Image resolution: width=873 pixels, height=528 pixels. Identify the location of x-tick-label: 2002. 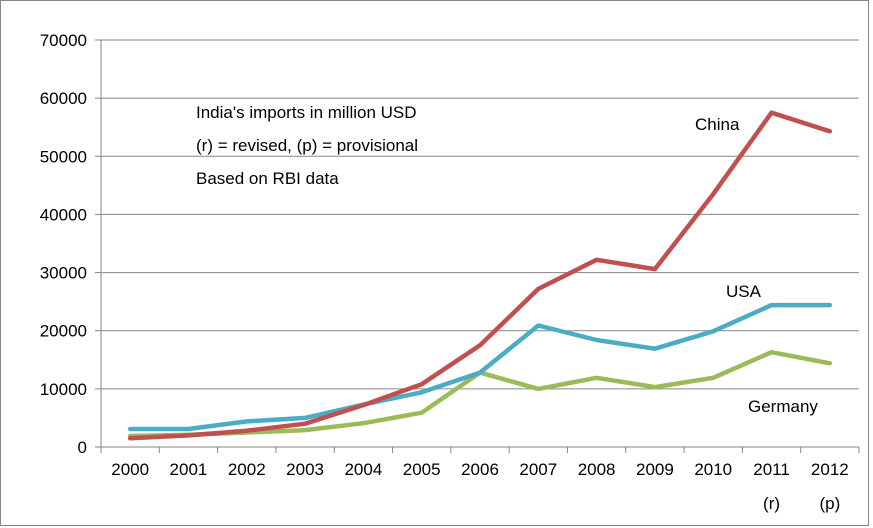
(247, 469).